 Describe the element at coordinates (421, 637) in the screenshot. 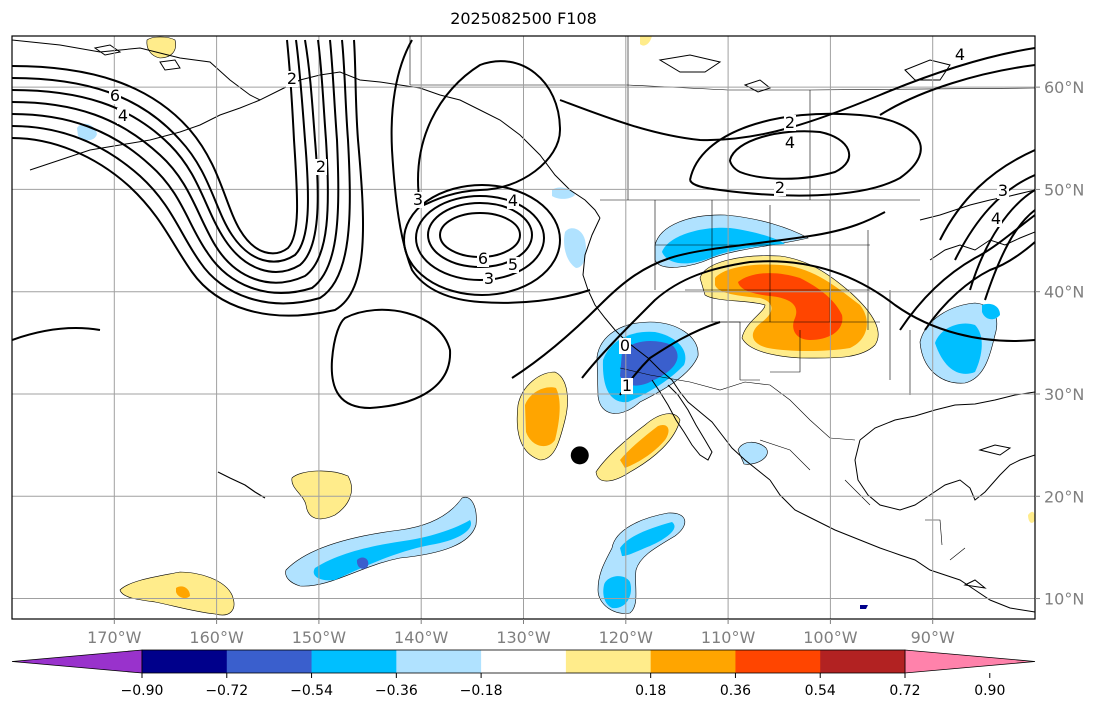

I see `lon-tick-label: 140°W` at that location.